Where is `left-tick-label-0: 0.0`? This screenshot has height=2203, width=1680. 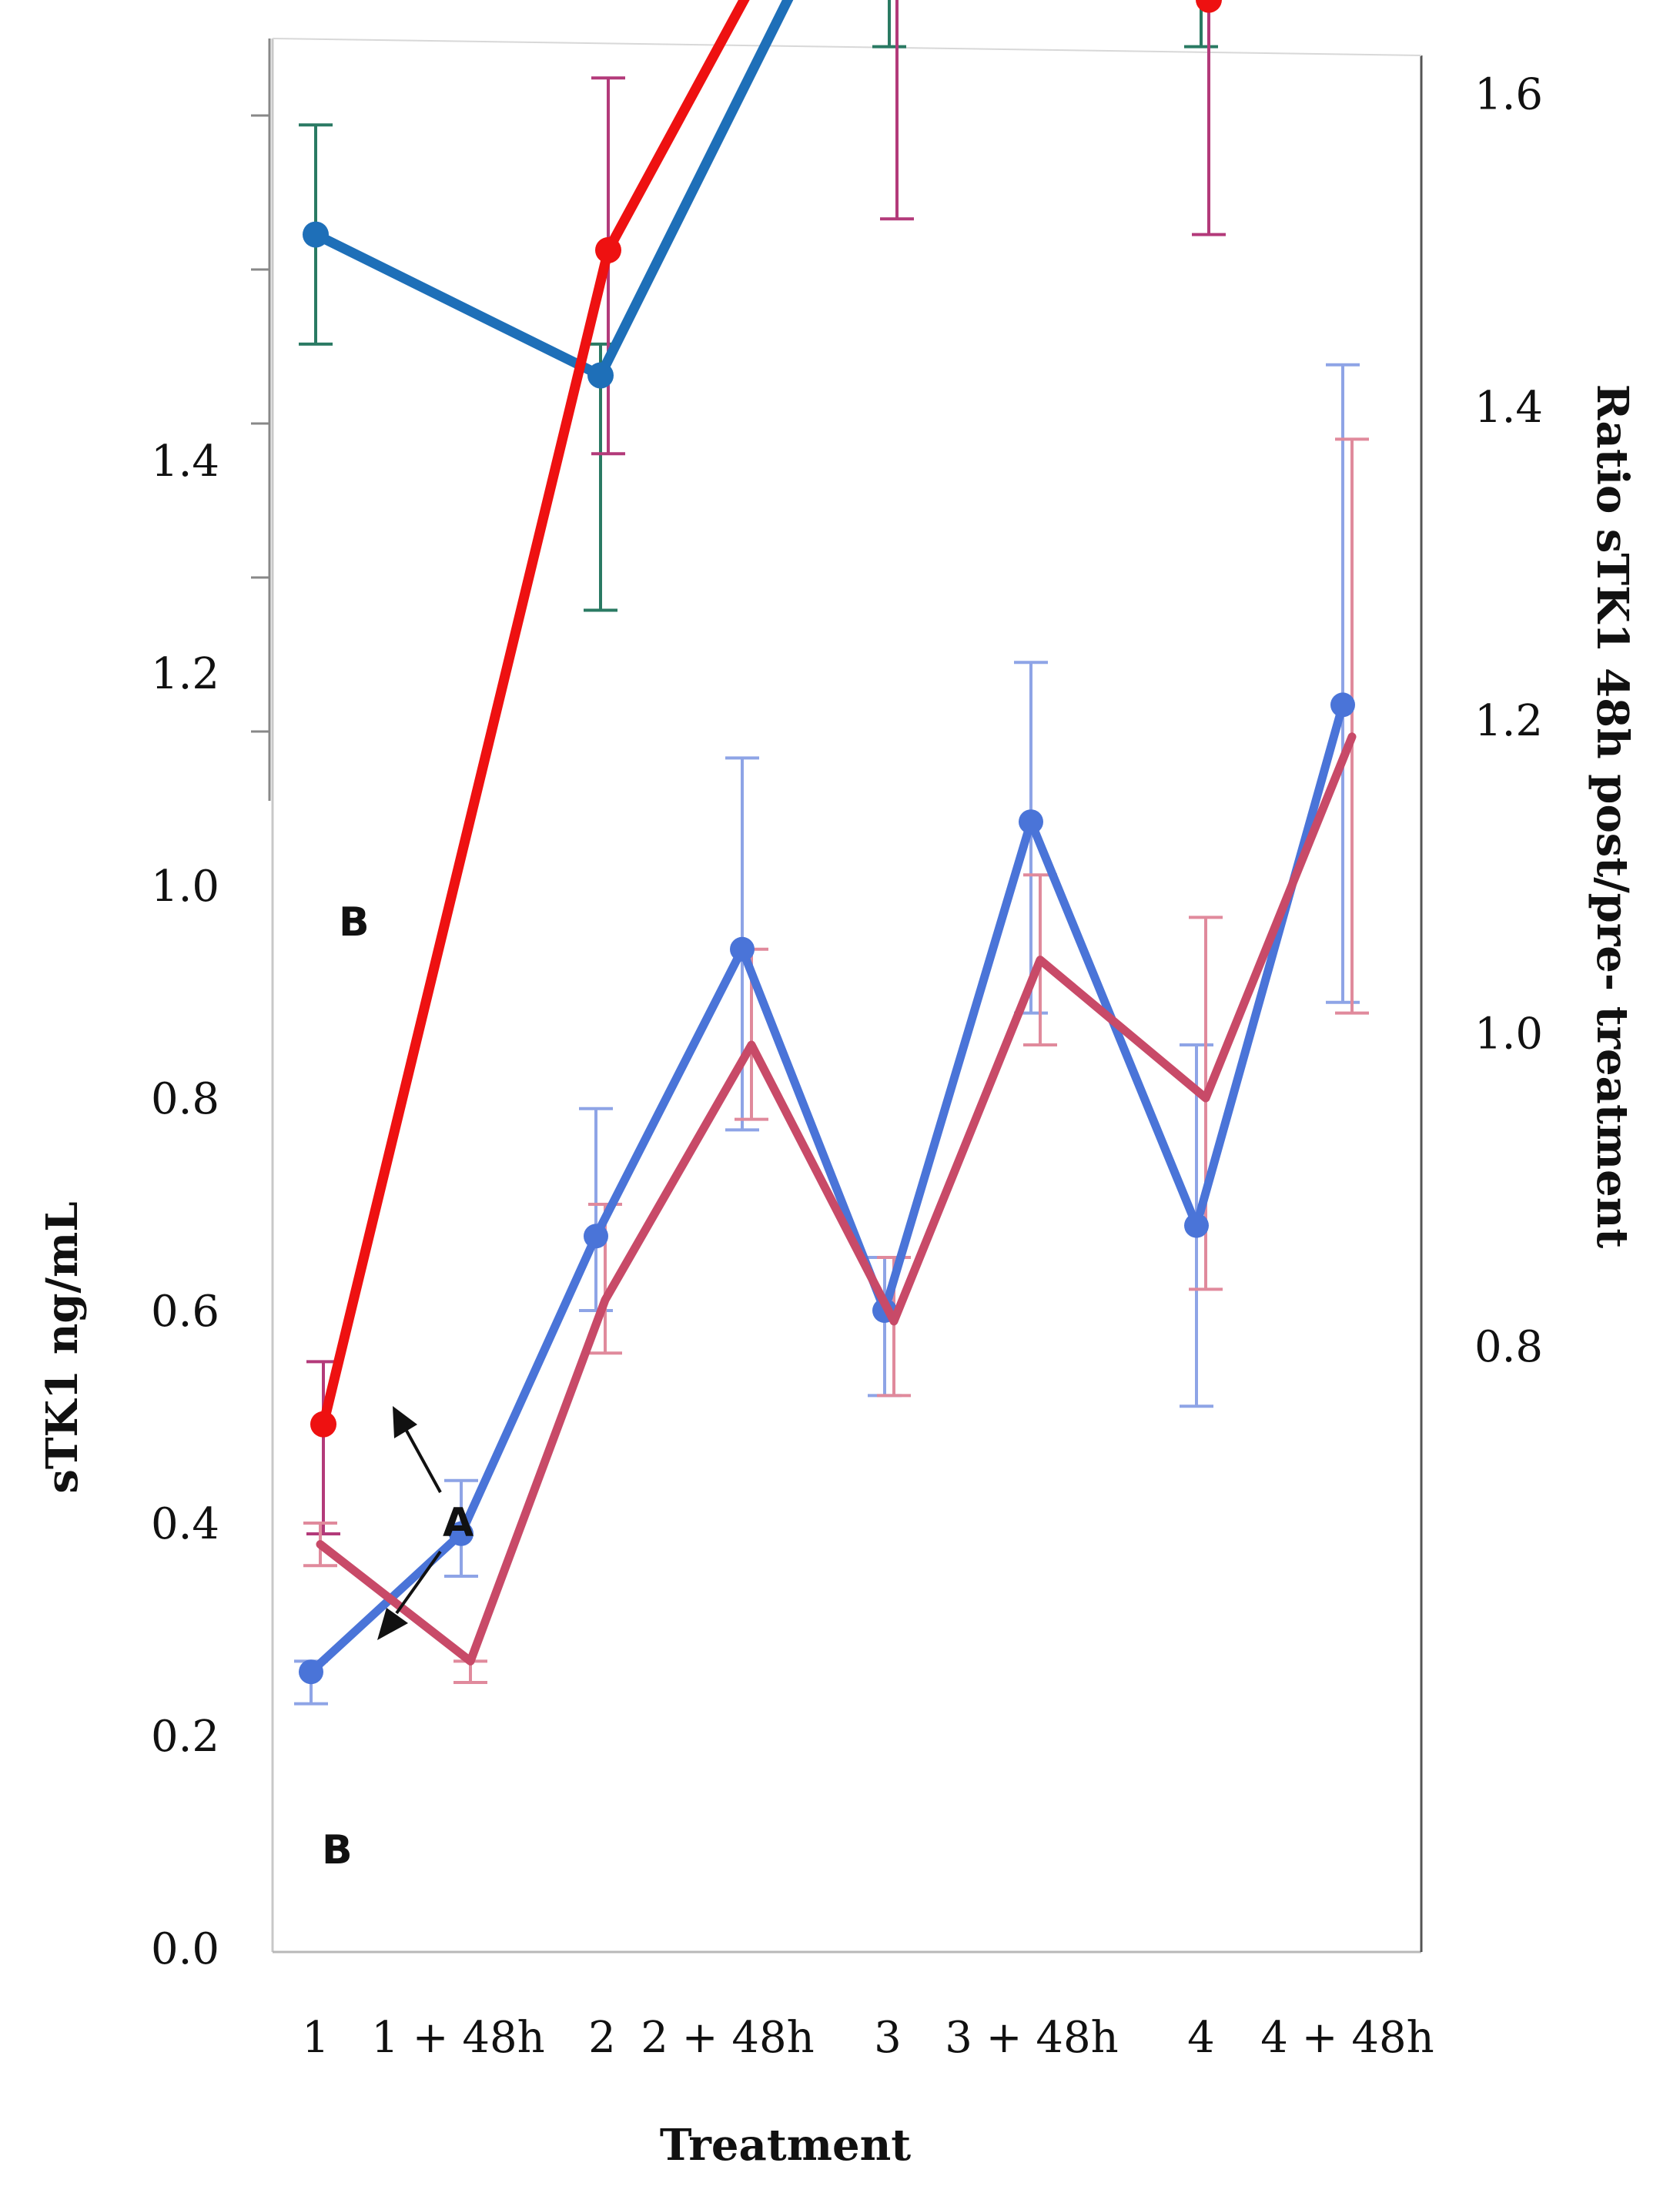
left-tick-label-0: 0.0 is located at coordinates (185, 1949).